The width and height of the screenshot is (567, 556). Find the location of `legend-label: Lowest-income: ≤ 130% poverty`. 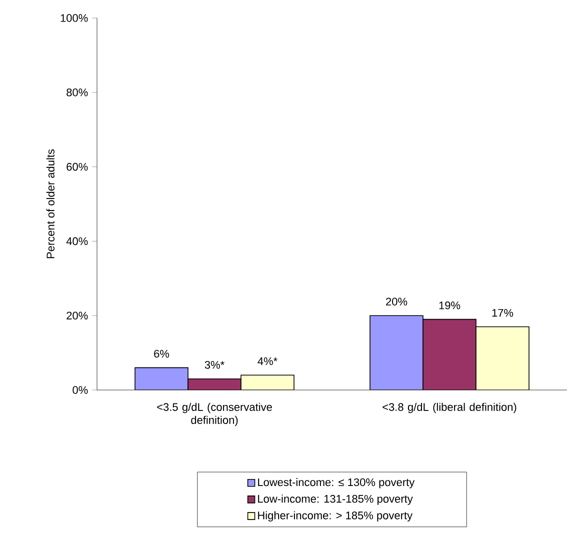

legend-label: Lowest-income: ≤ 130% poverty is located at coordinates (336, 483).